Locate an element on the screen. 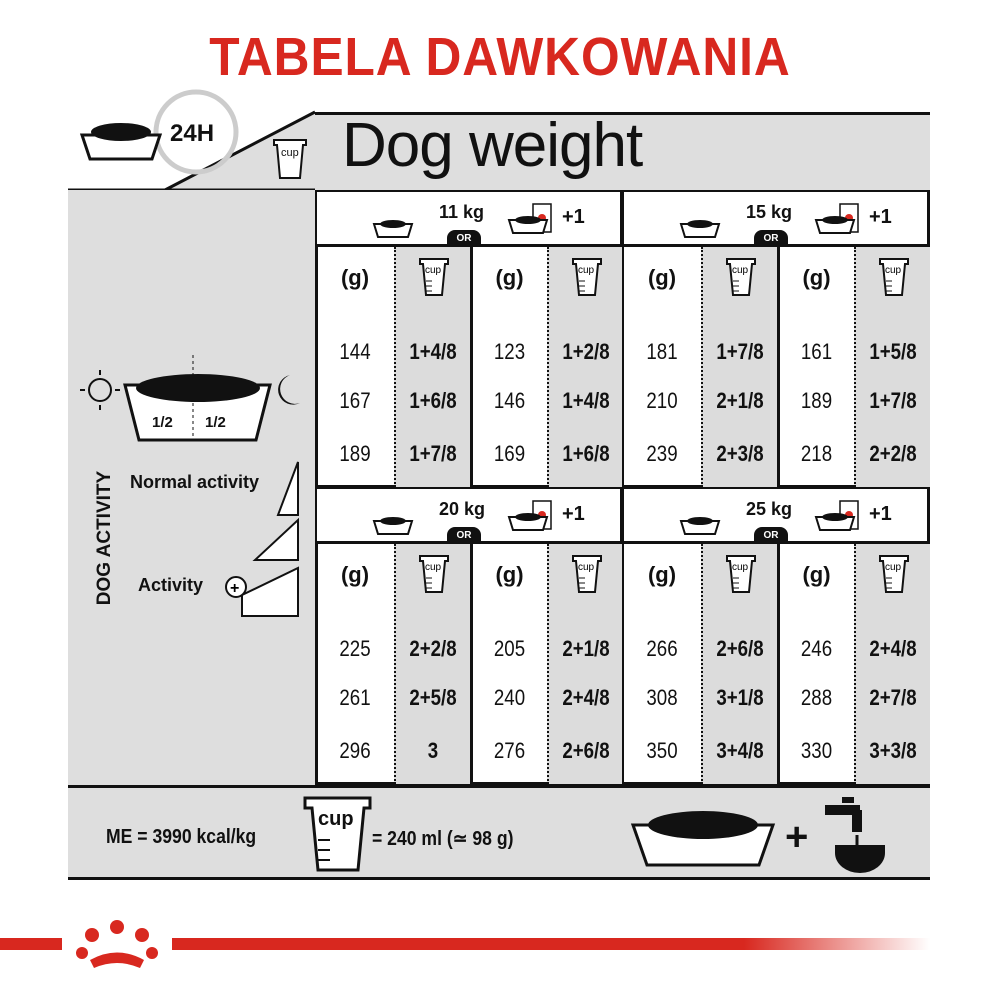 Image resolution: width=1000 pixels, height=1000 pixels. grams-column: (g) 246 288 330 is located at coordinates (815, 664).